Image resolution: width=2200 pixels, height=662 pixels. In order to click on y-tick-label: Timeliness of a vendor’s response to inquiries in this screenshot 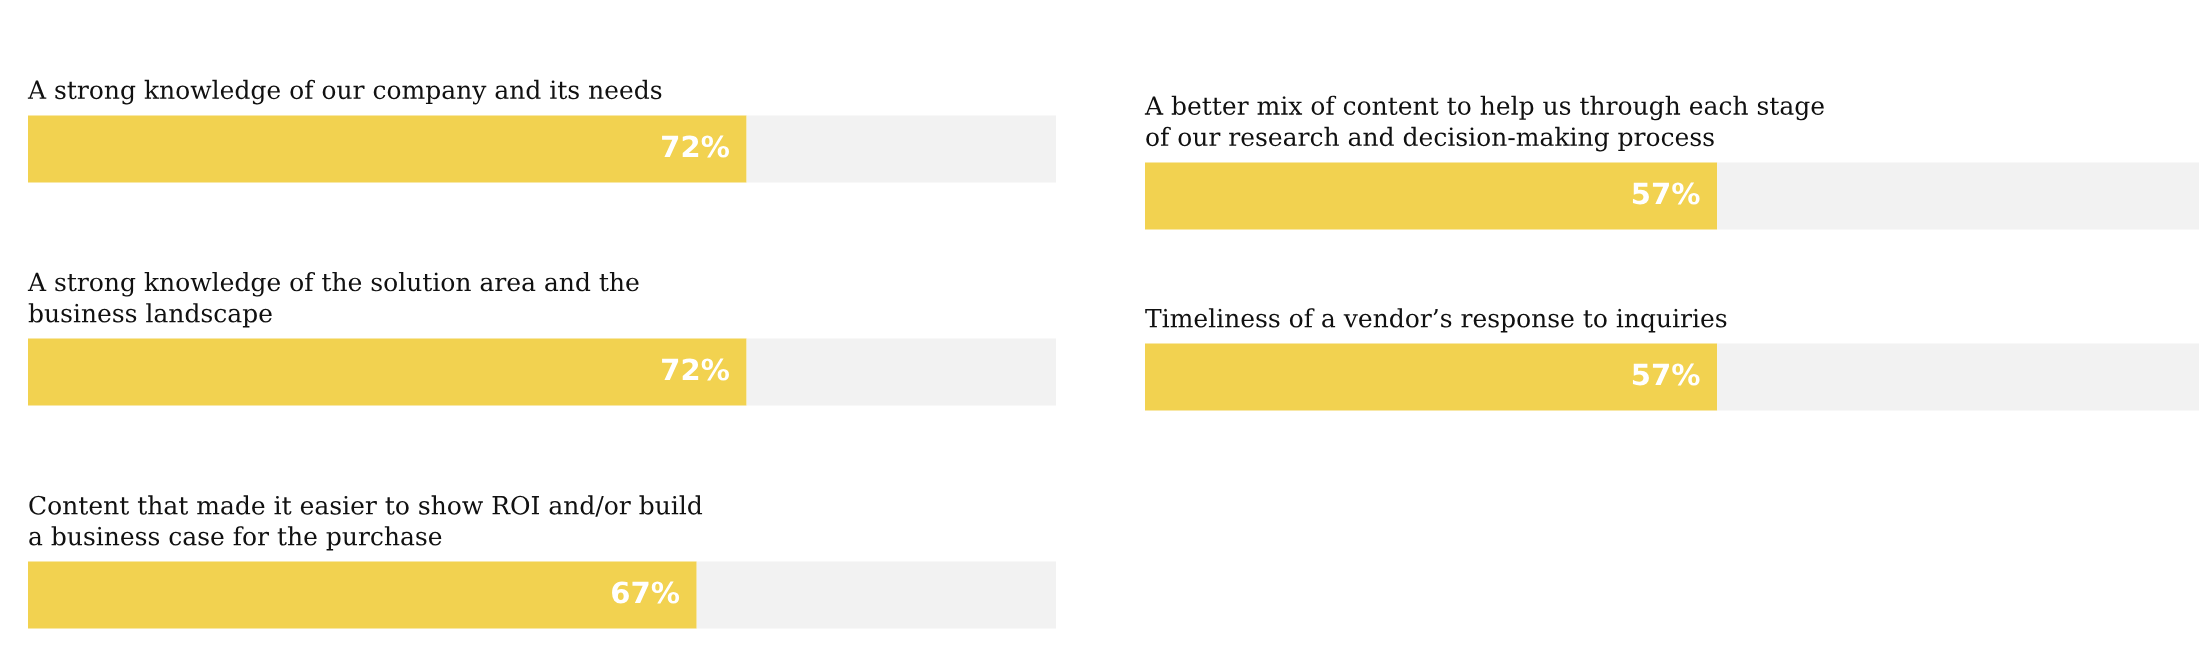, I will do `click(1436, 320)`.